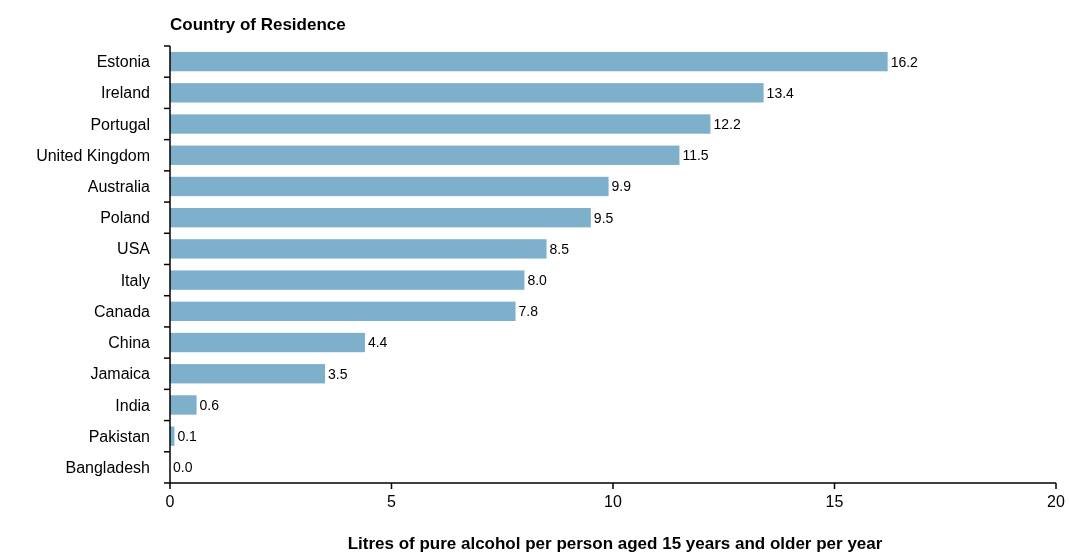 The height and width of the screenshot is (559, 1070). What do you see at coordinates (615, 543) in the screenshot?
I see `x-axis-title: Litres of pure alcohol per person aged 15 years and older per year` at bounding box center [615, 543].